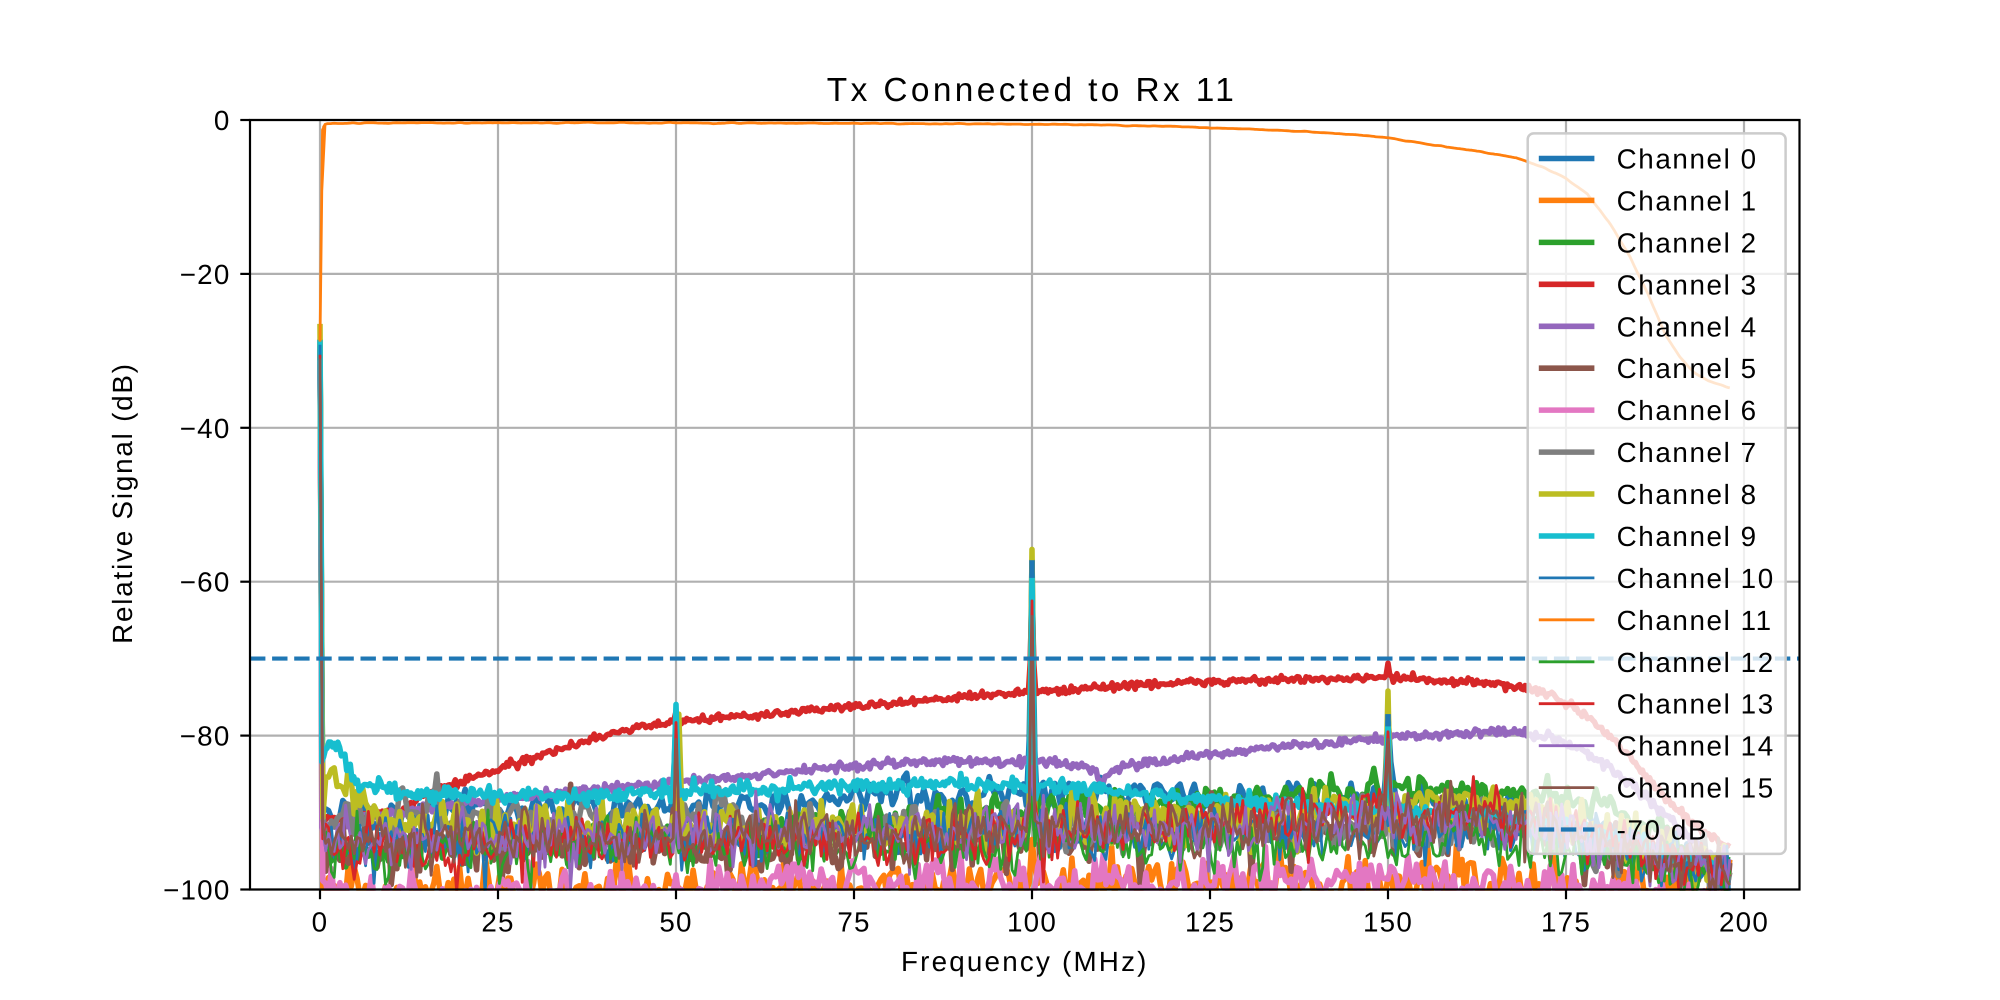 The image size is (2000, 1000). I want to click on svg-text: Channel 10, so click(1696, 578).